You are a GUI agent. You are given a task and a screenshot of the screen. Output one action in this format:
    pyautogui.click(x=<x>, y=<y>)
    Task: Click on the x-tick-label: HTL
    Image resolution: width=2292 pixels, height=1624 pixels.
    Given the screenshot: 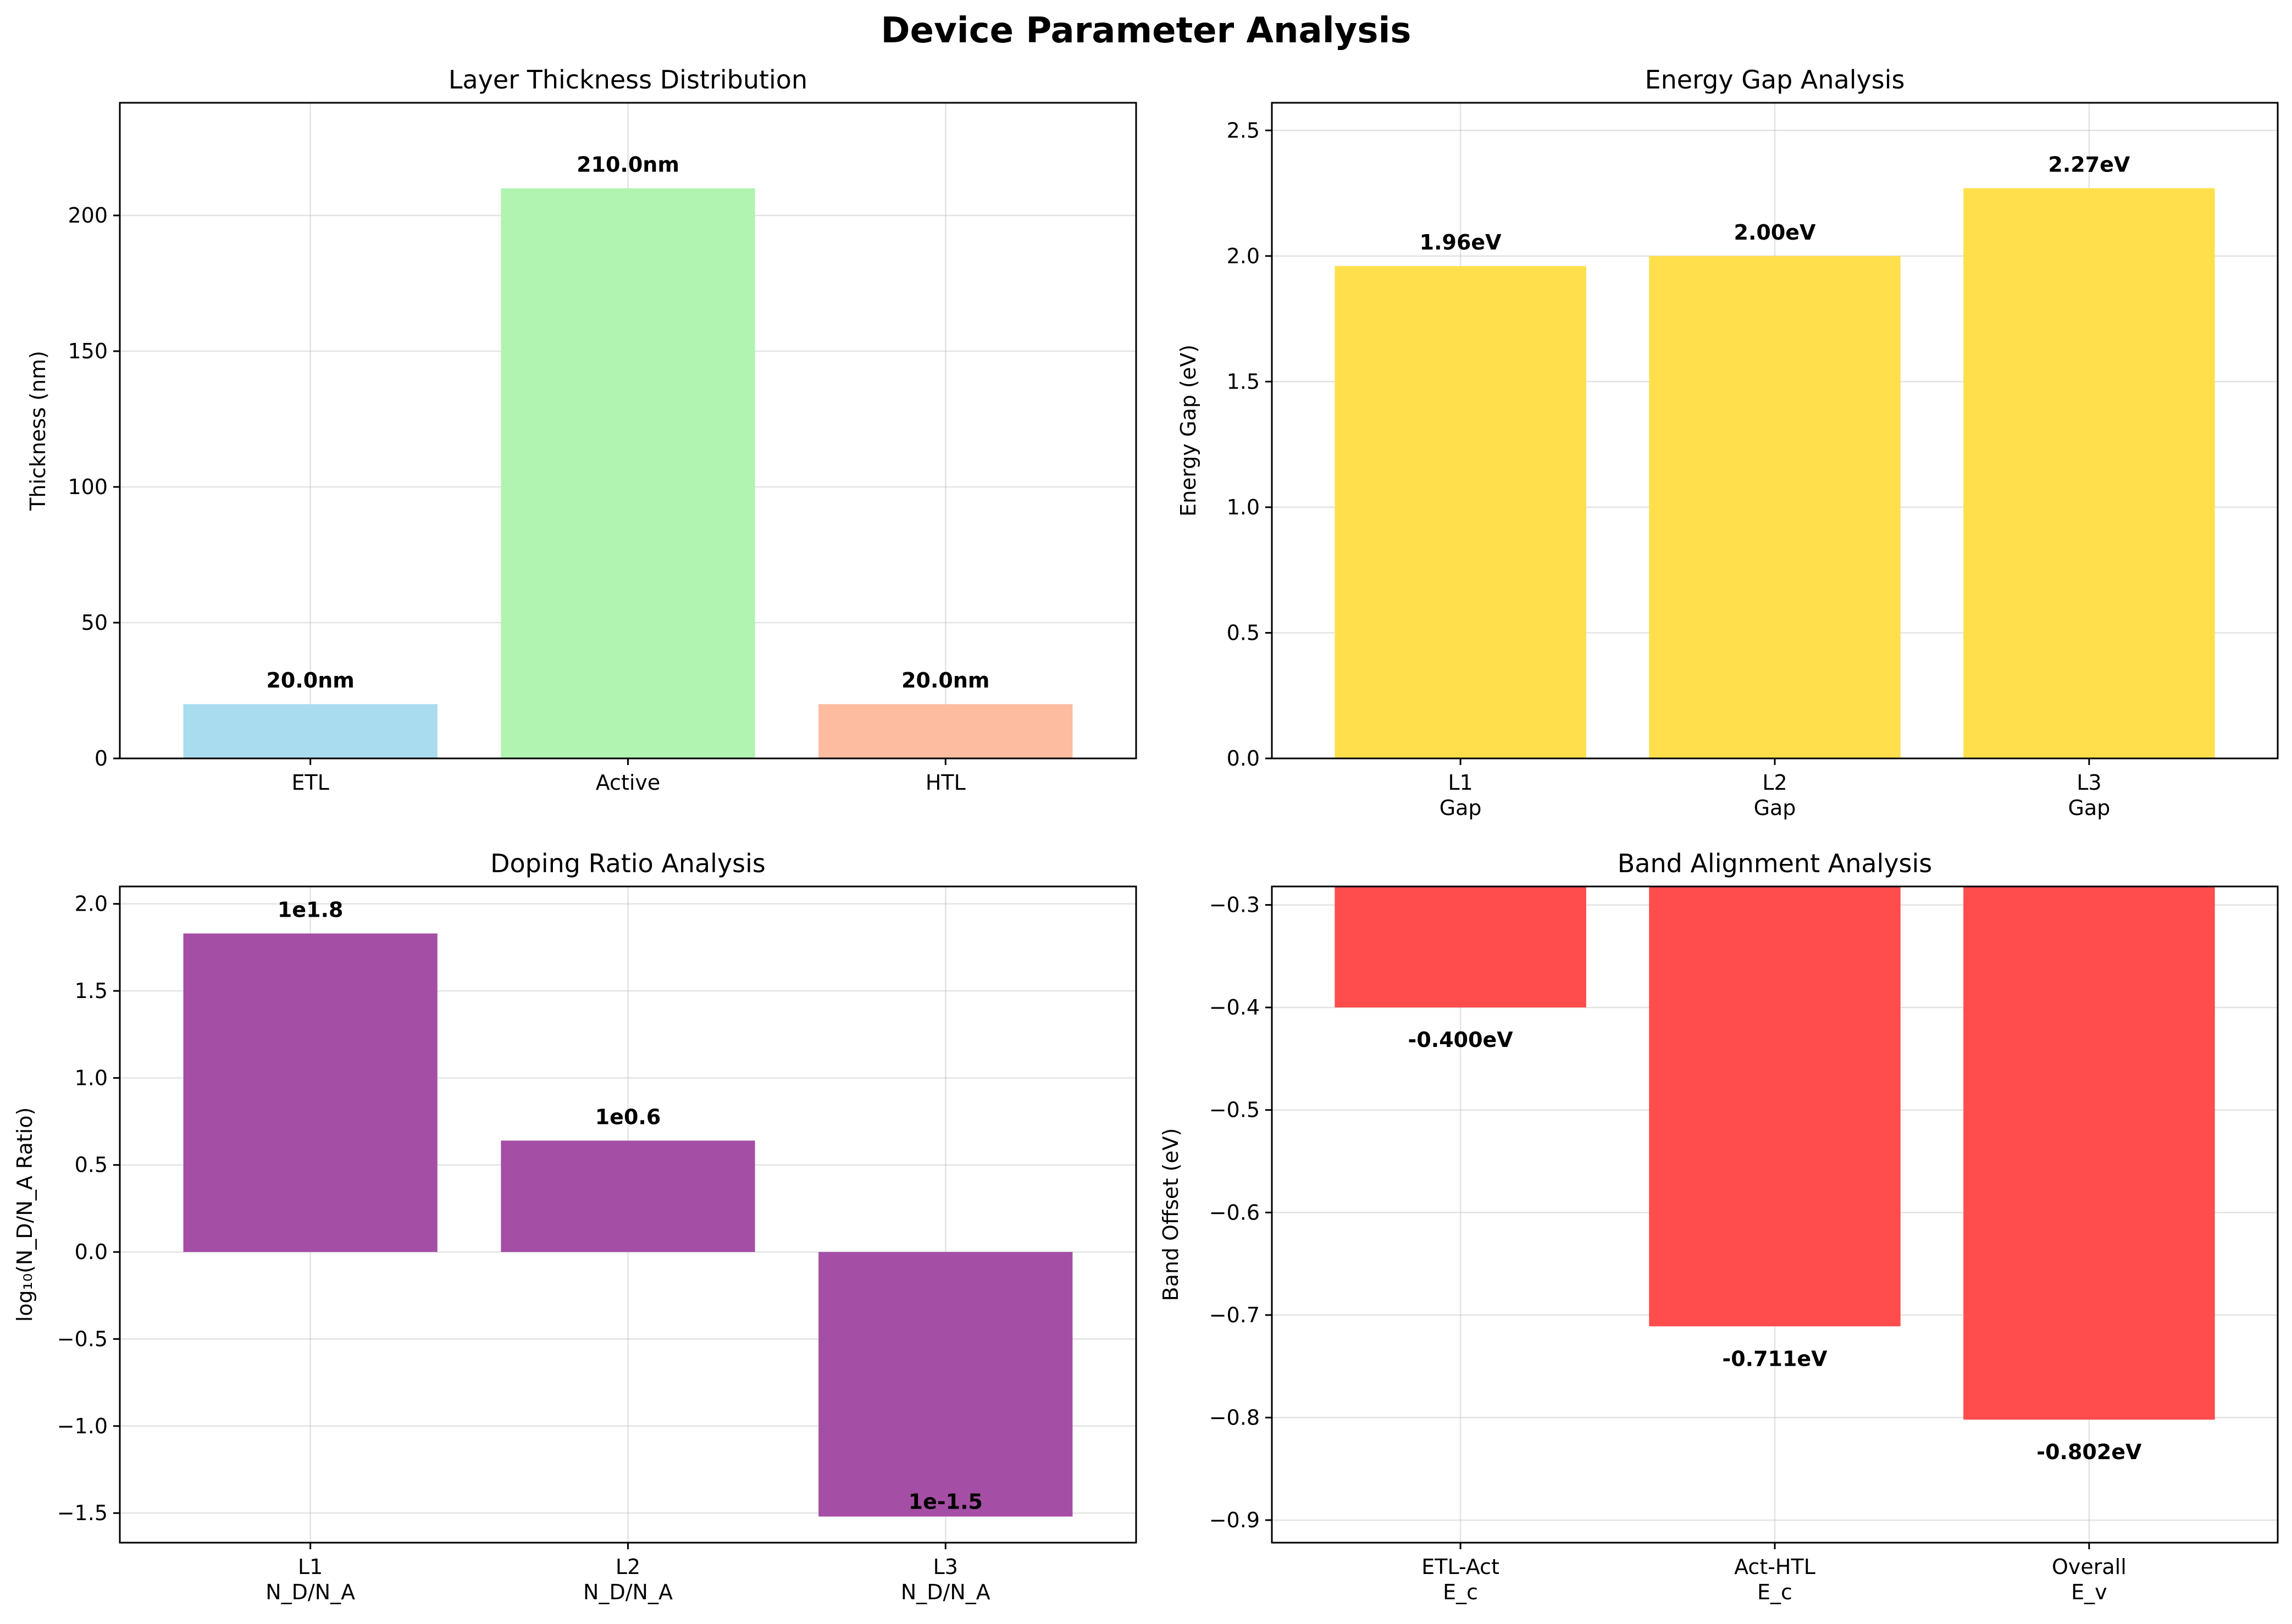 What is the action you would take?
    pyautogui.click(x=946, y=783)
    